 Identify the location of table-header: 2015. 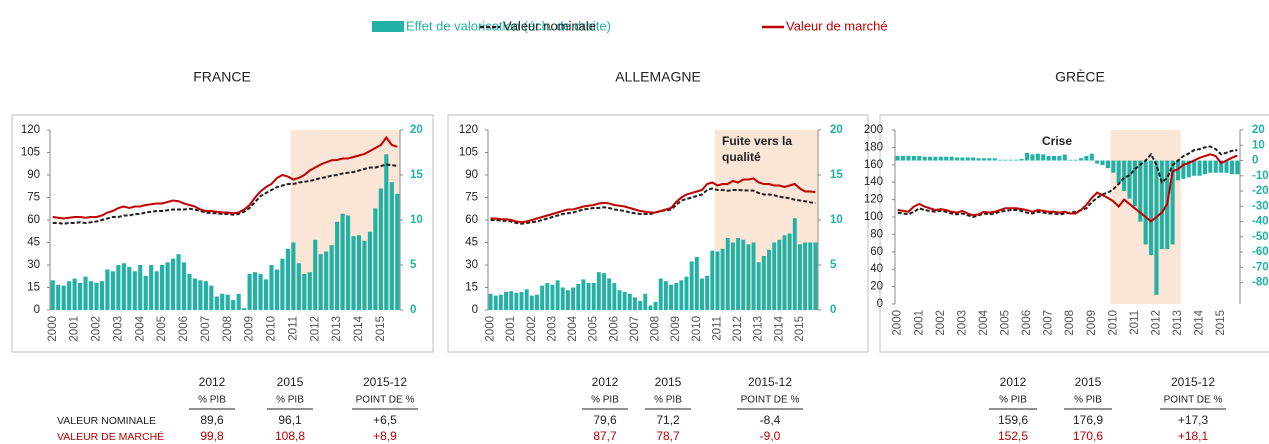
(290, 382).